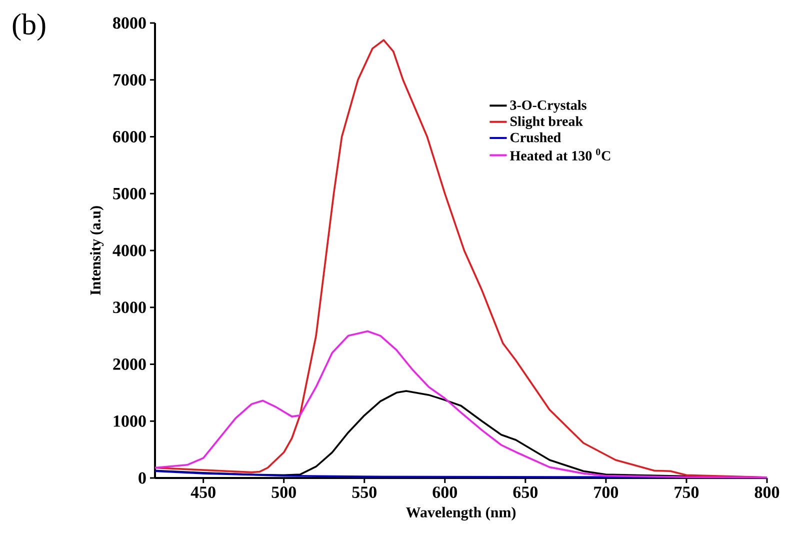 This screenshot has width=787, height=554. What do you see at coordinates (142, 478) in the screenshot?
I see `y-tick-label: 0` at bounding box center [142, 478].